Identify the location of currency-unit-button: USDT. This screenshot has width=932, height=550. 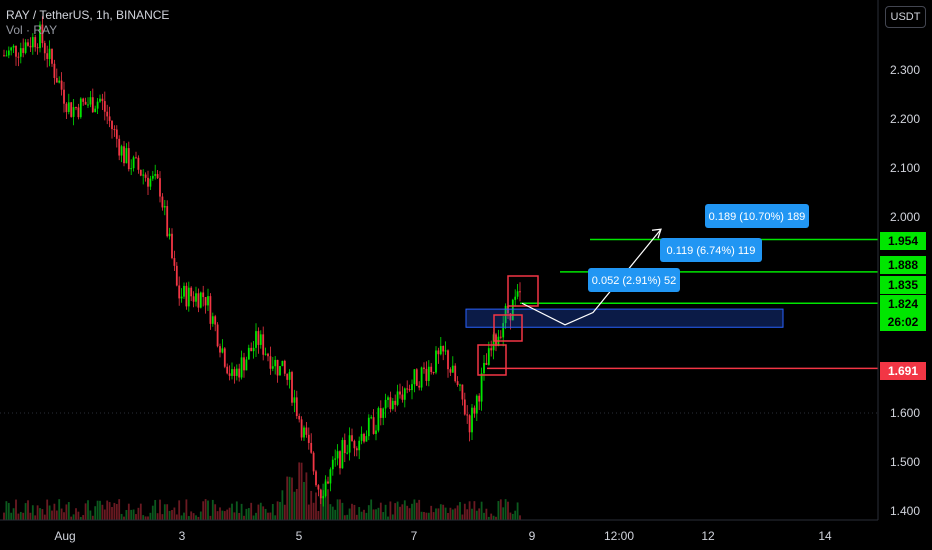
(905, 17).